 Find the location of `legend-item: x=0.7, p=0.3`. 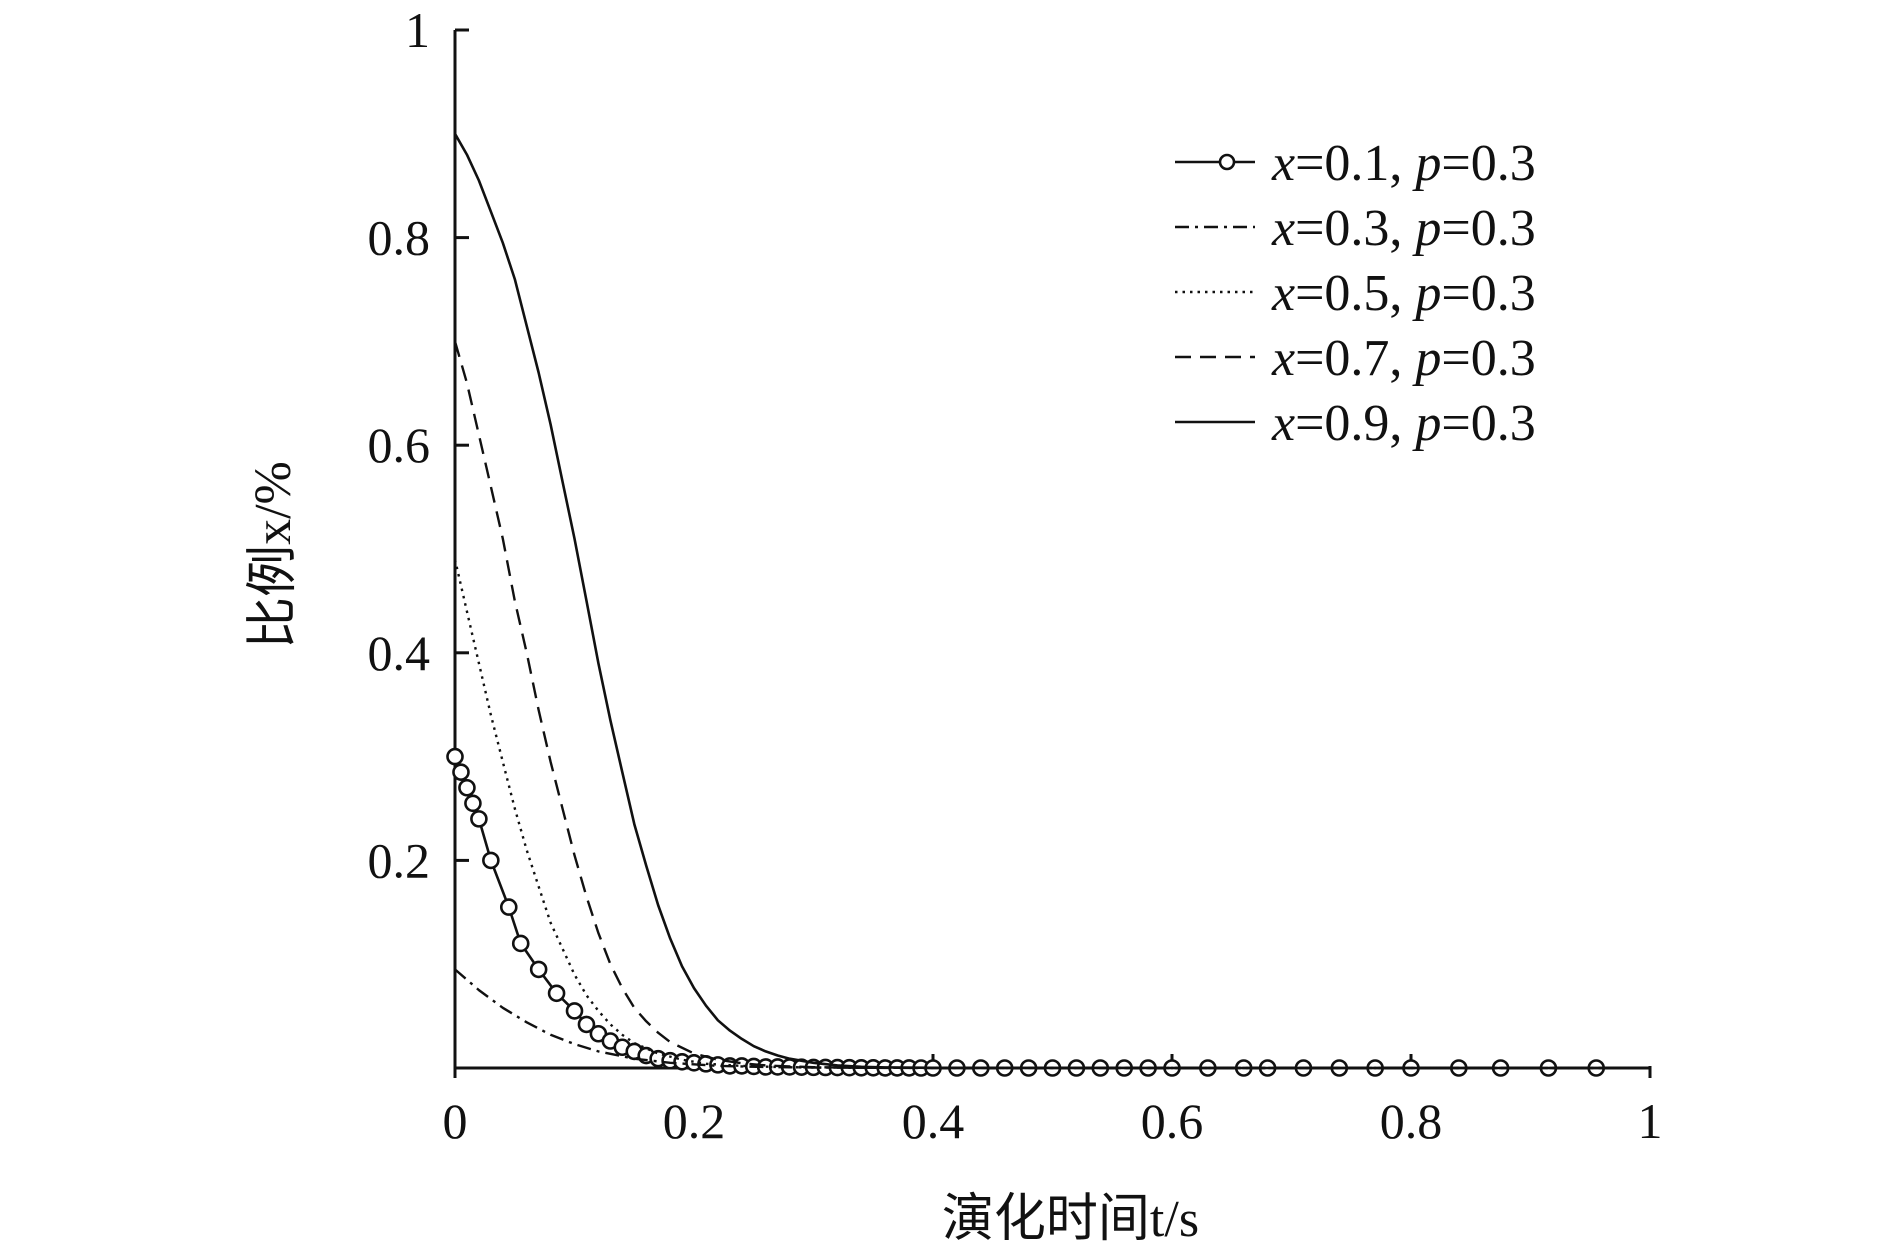

legend-item: x=0.7, p=0.3 is located at coordinates (1355, 358).